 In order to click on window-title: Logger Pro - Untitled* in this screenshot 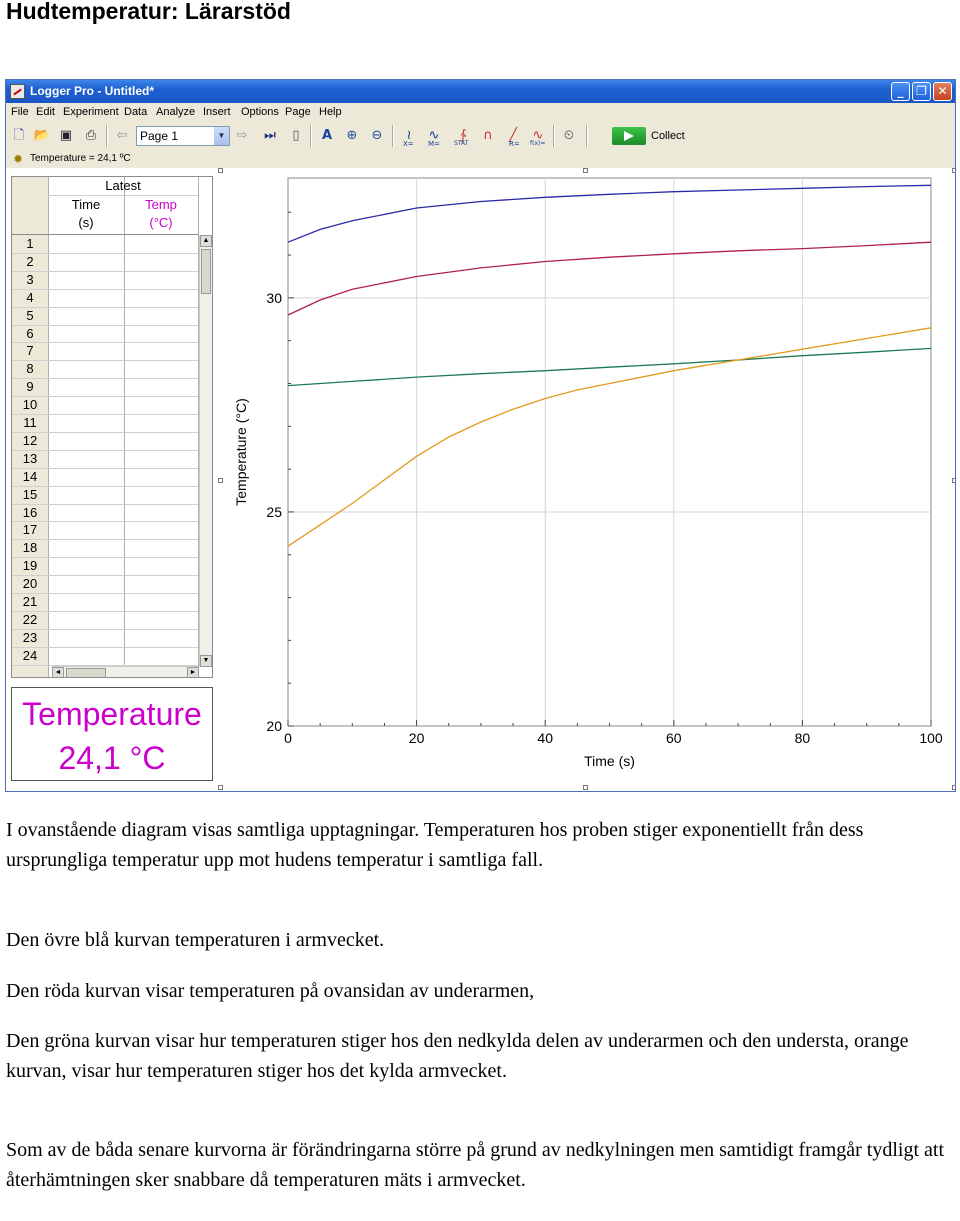, I will do `click(92, 91)`.